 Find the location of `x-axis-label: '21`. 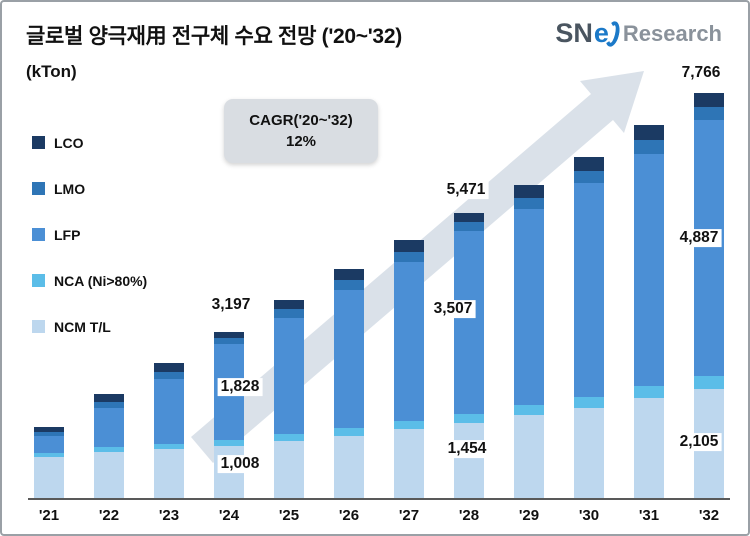

x-axis-label: '21 is located at coordinates (49, 515).